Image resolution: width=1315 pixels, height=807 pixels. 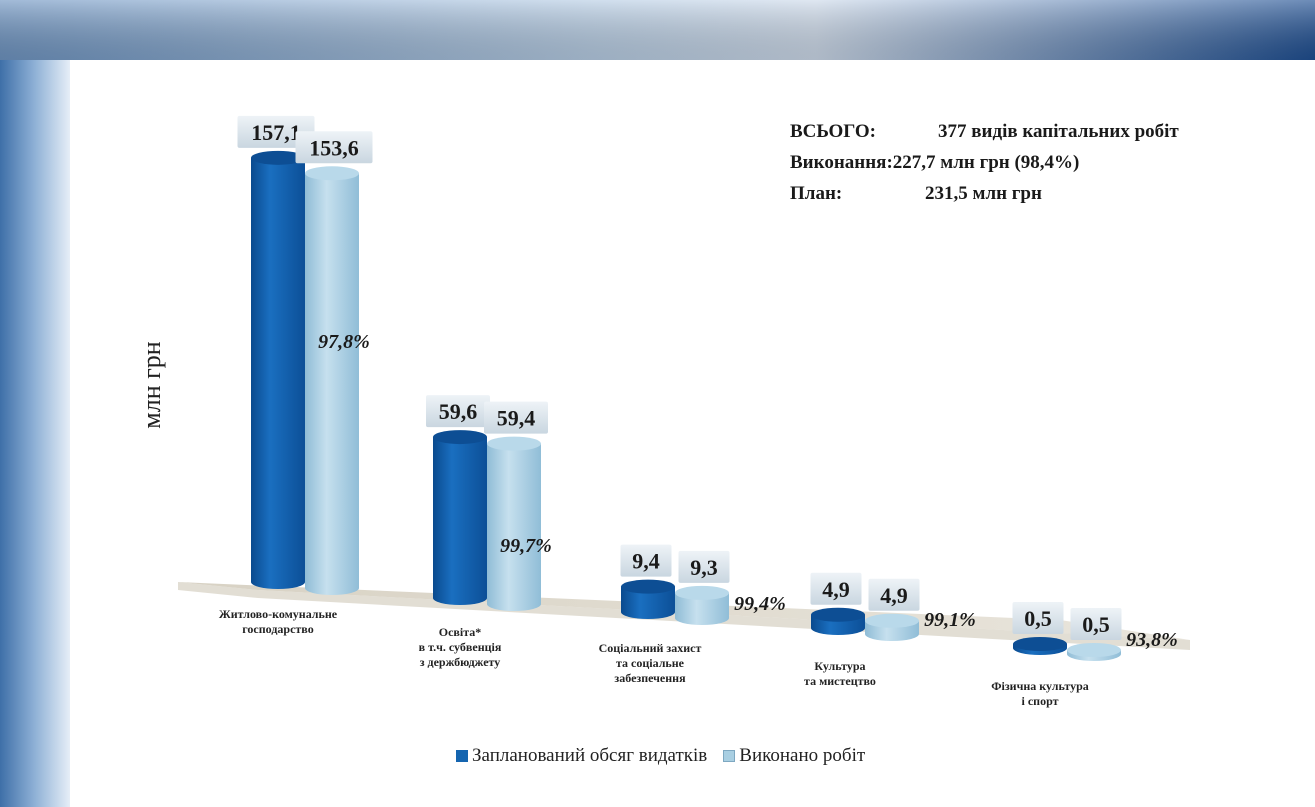 What do you see at coordinates (278, 621) in the screenshot?
I see `category-label: Житлово-комунальне господарство` at bounding box center [278, 621].